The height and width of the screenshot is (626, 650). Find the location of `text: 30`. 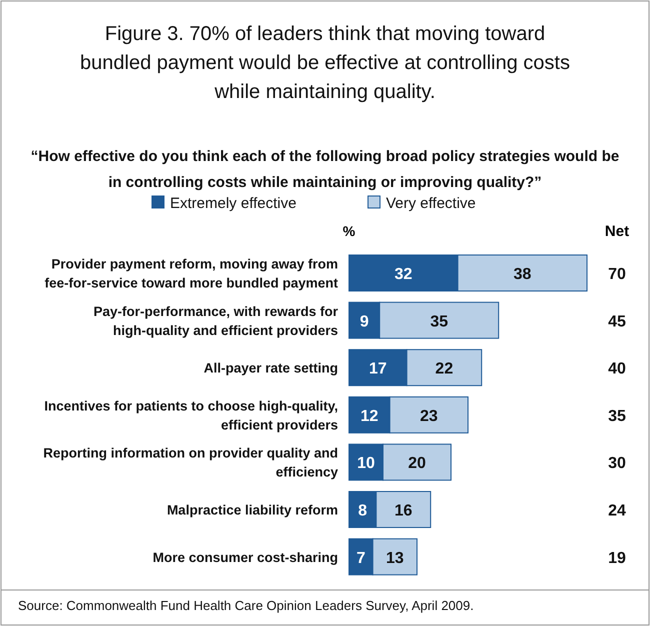

text: 30 is located at coordinates (617, 463).